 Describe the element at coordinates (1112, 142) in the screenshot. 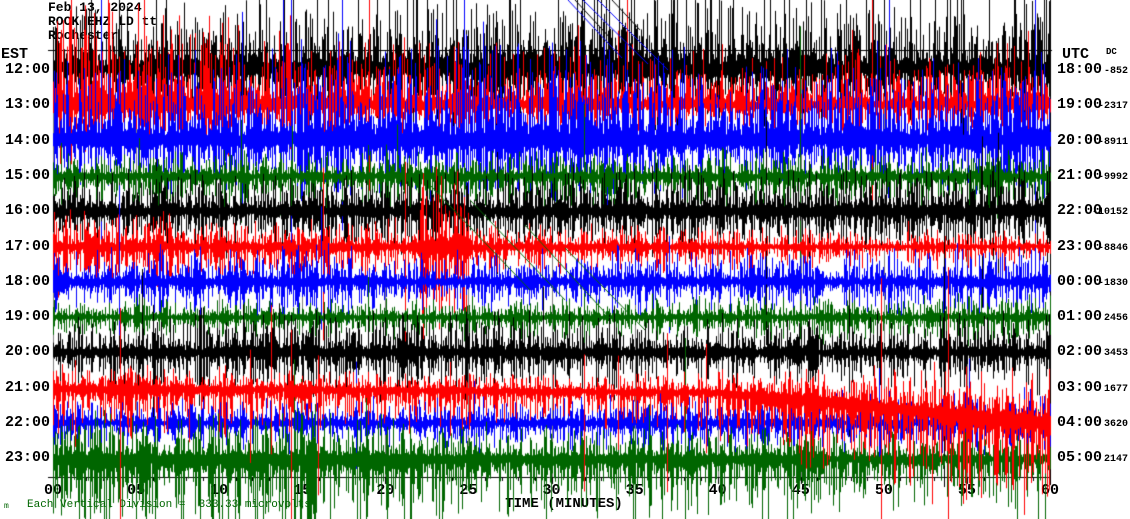

I see `dc-offset-value: -8911` at that location.